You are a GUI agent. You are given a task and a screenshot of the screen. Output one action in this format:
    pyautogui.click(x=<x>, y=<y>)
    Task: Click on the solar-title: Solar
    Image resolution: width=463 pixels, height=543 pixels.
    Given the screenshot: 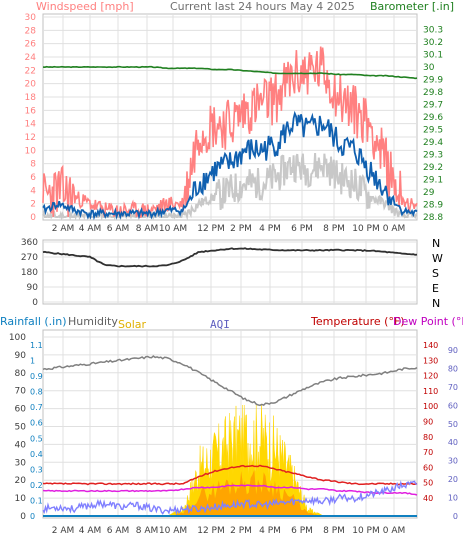 What is the action you would take?
    pyautogui.click(x=132, y=324)
    